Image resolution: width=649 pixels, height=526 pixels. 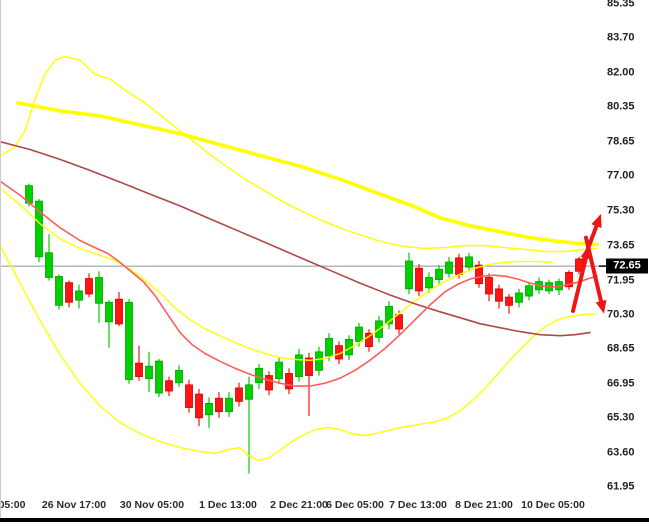 I want to click on forecast-arrow-down, so click(x=594, y=269).